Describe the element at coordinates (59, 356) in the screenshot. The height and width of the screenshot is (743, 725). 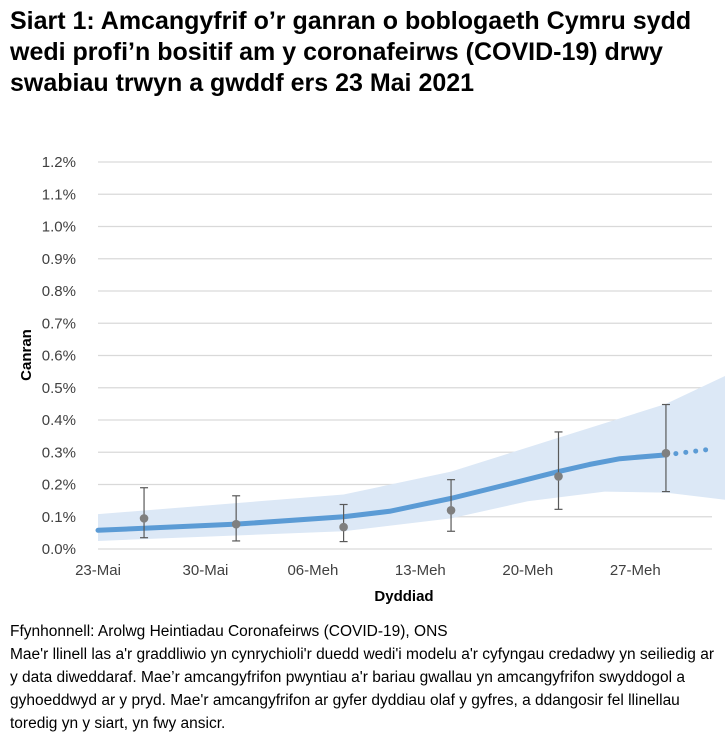
I see `y-tick-label: 0.6%` at that location.